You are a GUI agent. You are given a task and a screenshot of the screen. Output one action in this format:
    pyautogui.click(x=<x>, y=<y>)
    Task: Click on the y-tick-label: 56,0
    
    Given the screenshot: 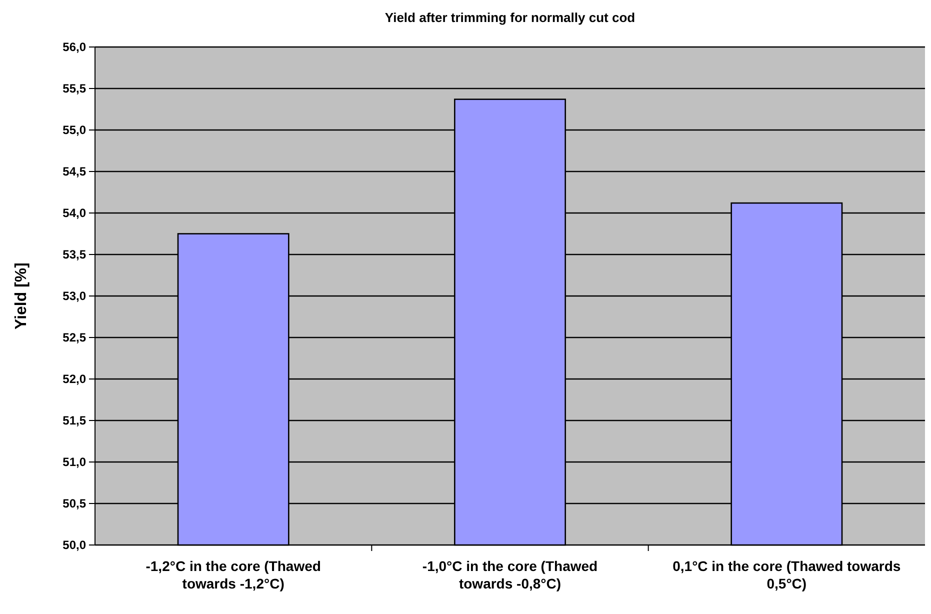 What is the action you would take?
    pyautogui.click(x=74, y=47)
    